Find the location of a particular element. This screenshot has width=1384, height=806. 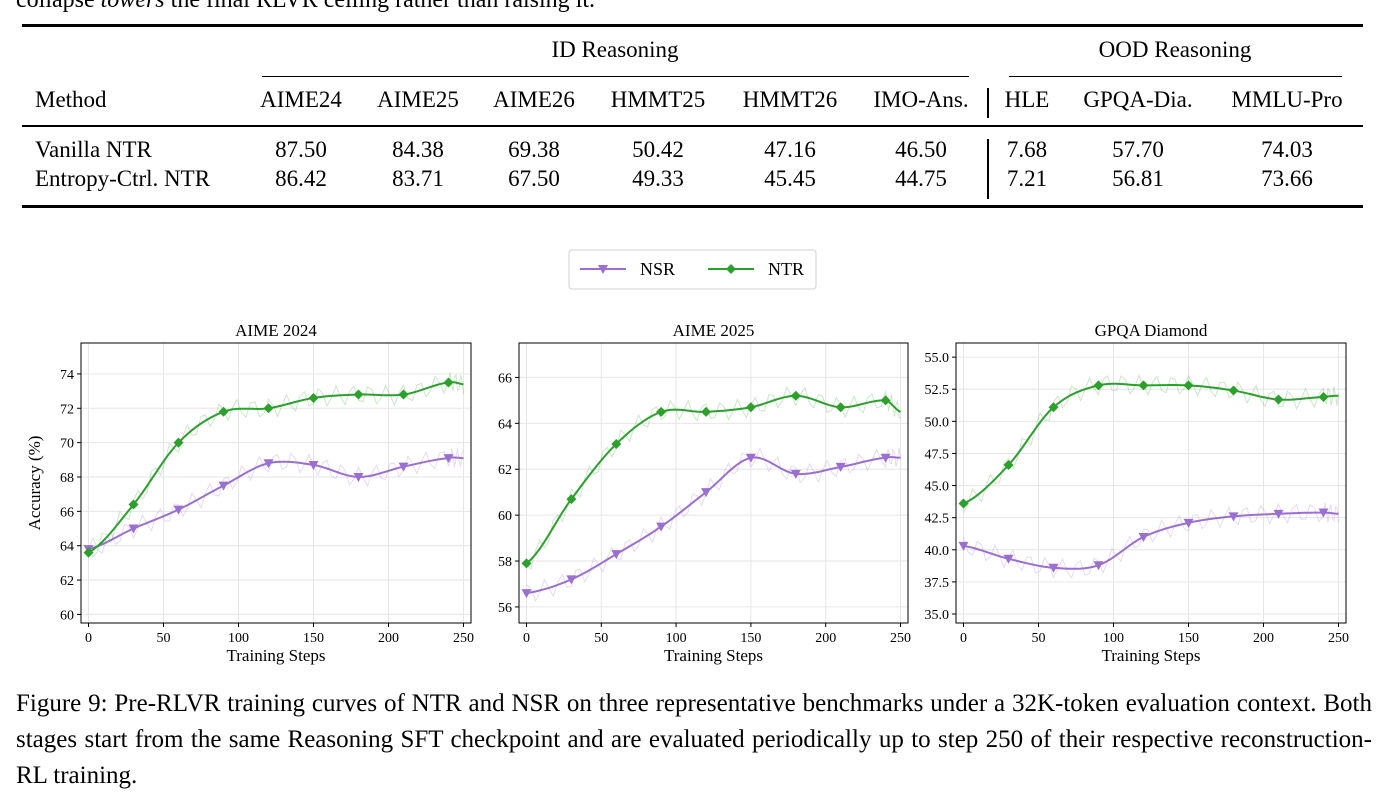

plot-frame is located at coordinates (1151, 483).